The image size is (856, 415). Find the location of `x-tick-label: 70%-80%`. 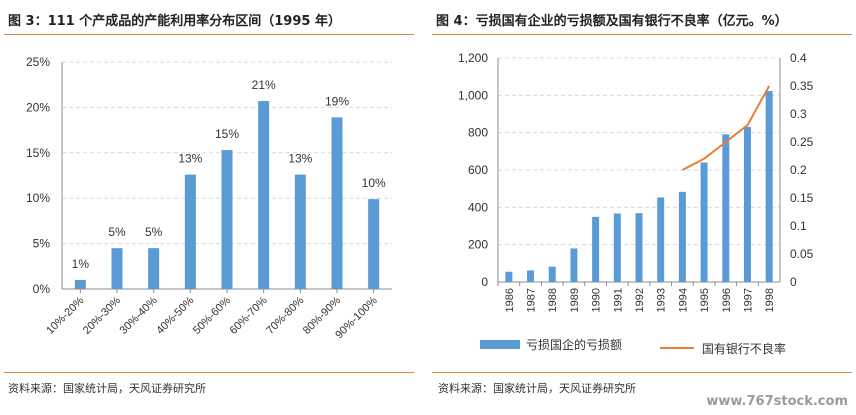

x-tick-label: 70%-80% is located at coordinates (285, 315).